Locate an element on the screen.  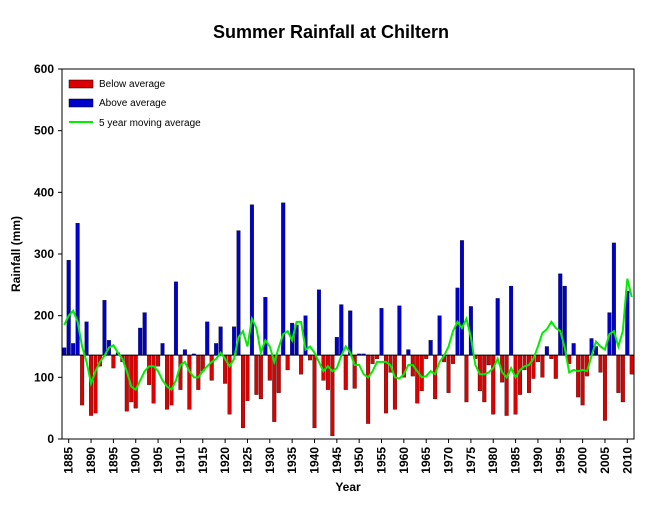
x-tick-label-1935: 1935 is located at coordinates (292, 460).